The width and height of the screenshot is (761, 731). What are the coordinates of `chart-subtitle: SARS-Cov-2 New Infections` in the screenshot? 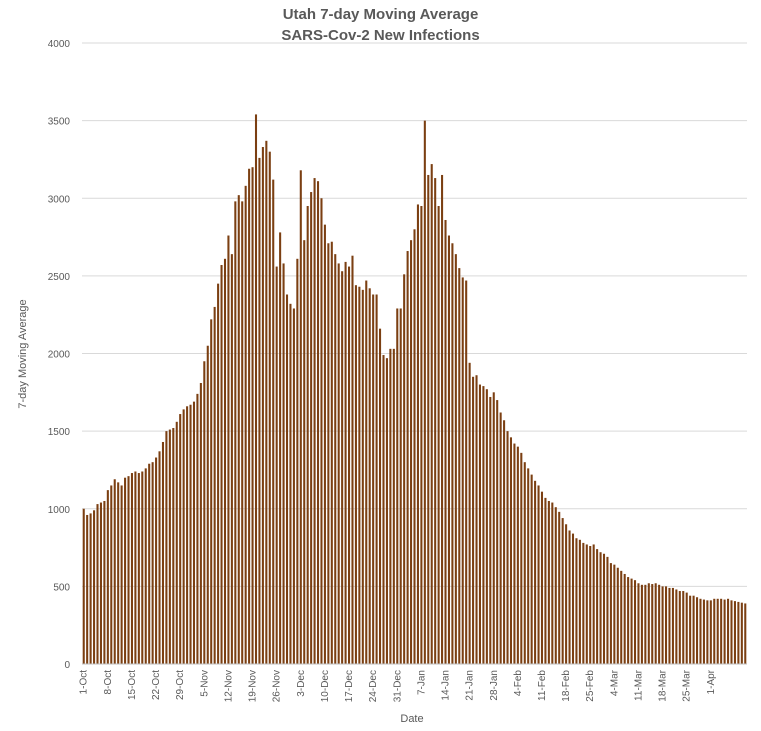 It's located at (380, 35).